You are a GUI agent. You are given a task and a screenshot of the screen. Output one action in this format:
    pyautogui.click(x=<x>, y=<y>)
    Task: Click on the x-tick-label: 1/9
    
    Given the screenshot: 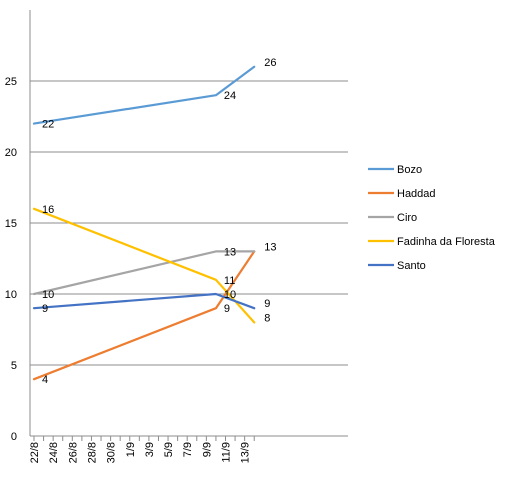 What is the action you would take?
    pyautogui.click(x=131, y=449)
    